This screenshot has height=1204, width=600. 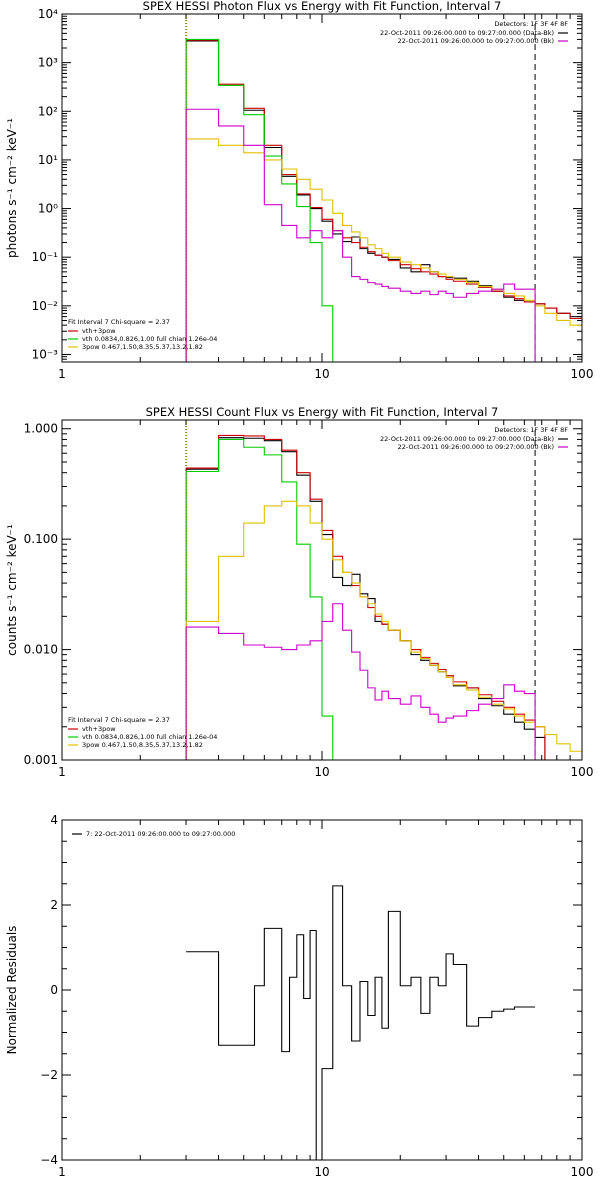 I want to click on y-axis-label: photons s⁻¹ cm⁻² keV⁻¹, so click(x=12, y=188).